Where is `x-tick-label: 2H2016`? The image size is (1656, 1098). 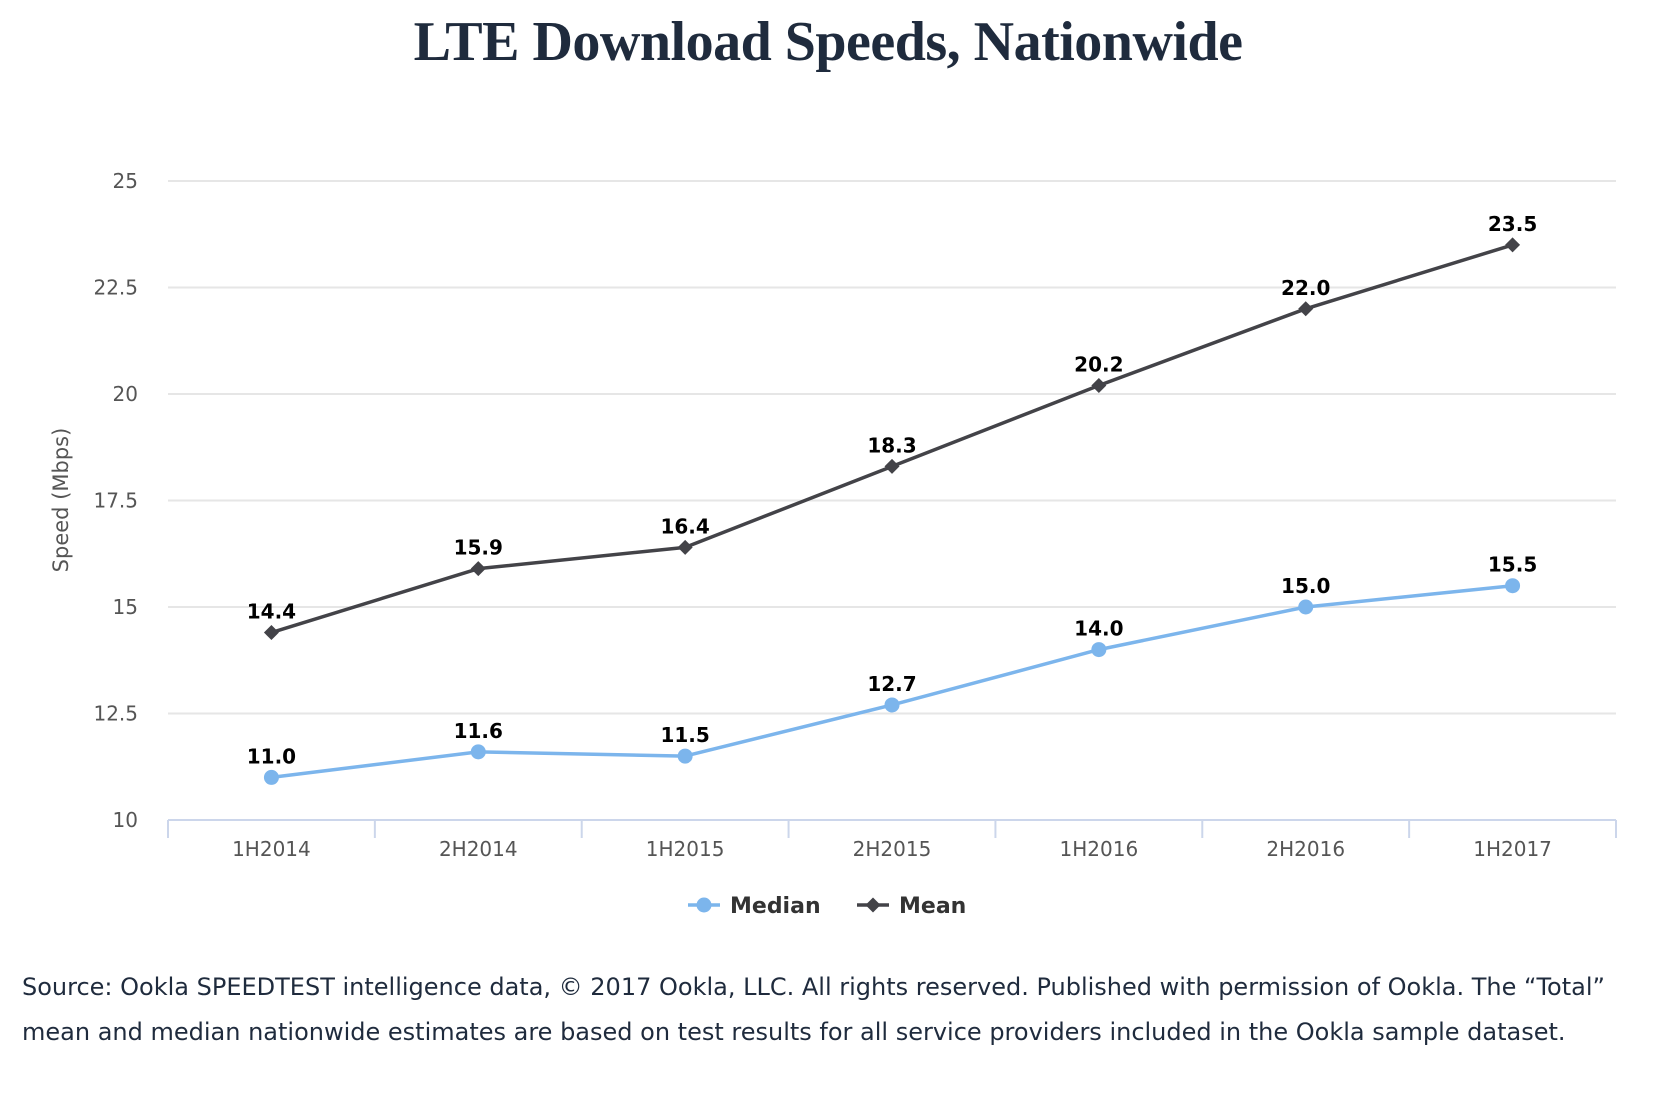
x-tick-label: 2H2016 is located at coordinates (1305, 849).